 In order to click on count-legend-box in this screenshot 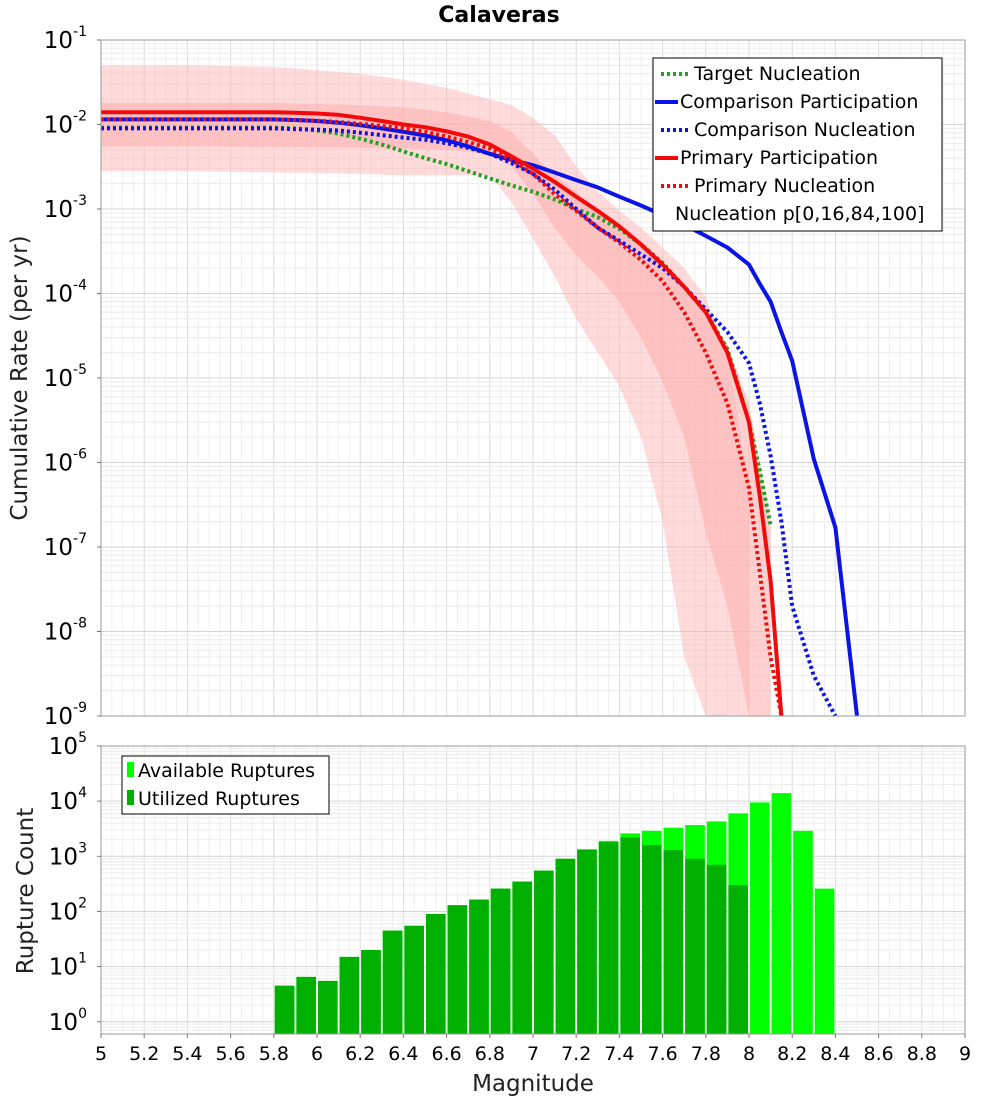, I will do `click(225, 785)`.